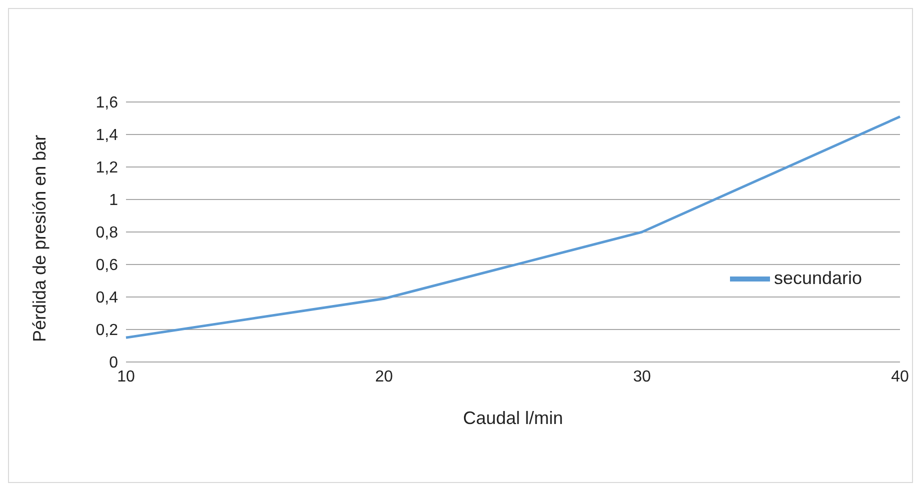 Image resolution: width=921 pixels, height=491 pixels. I want to click on y-tick-label: 1,4, so click(107, 135).